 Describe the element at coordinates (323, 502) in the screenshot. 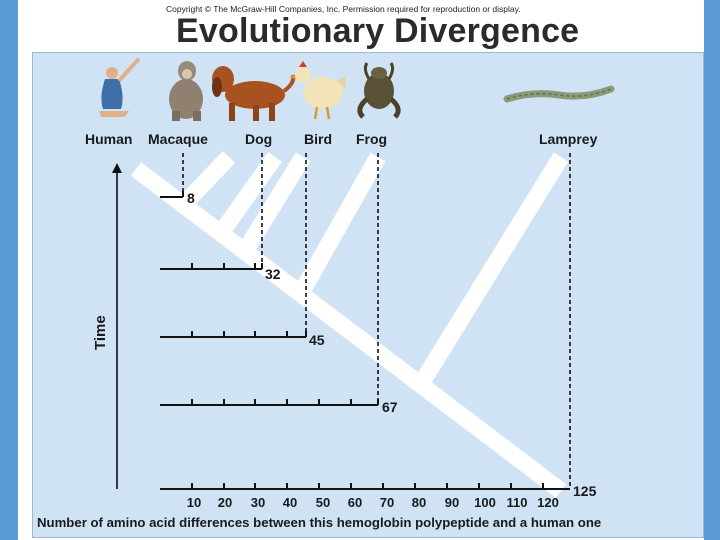

I see `x-tick-label: 50` at that location.